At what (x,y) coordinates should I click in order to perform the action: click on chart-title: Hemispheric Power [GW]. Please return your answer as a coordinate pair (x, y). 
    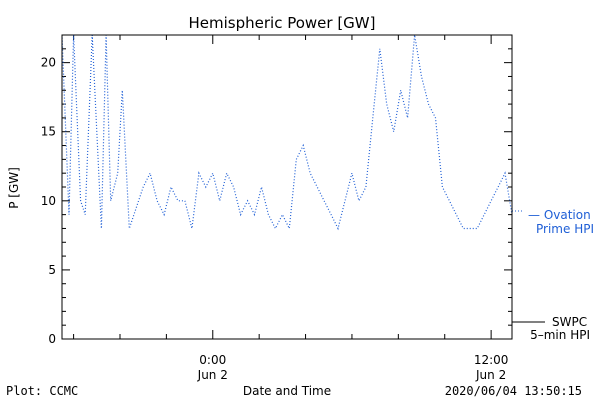
    Looking at the image, I should click on (282, 23).